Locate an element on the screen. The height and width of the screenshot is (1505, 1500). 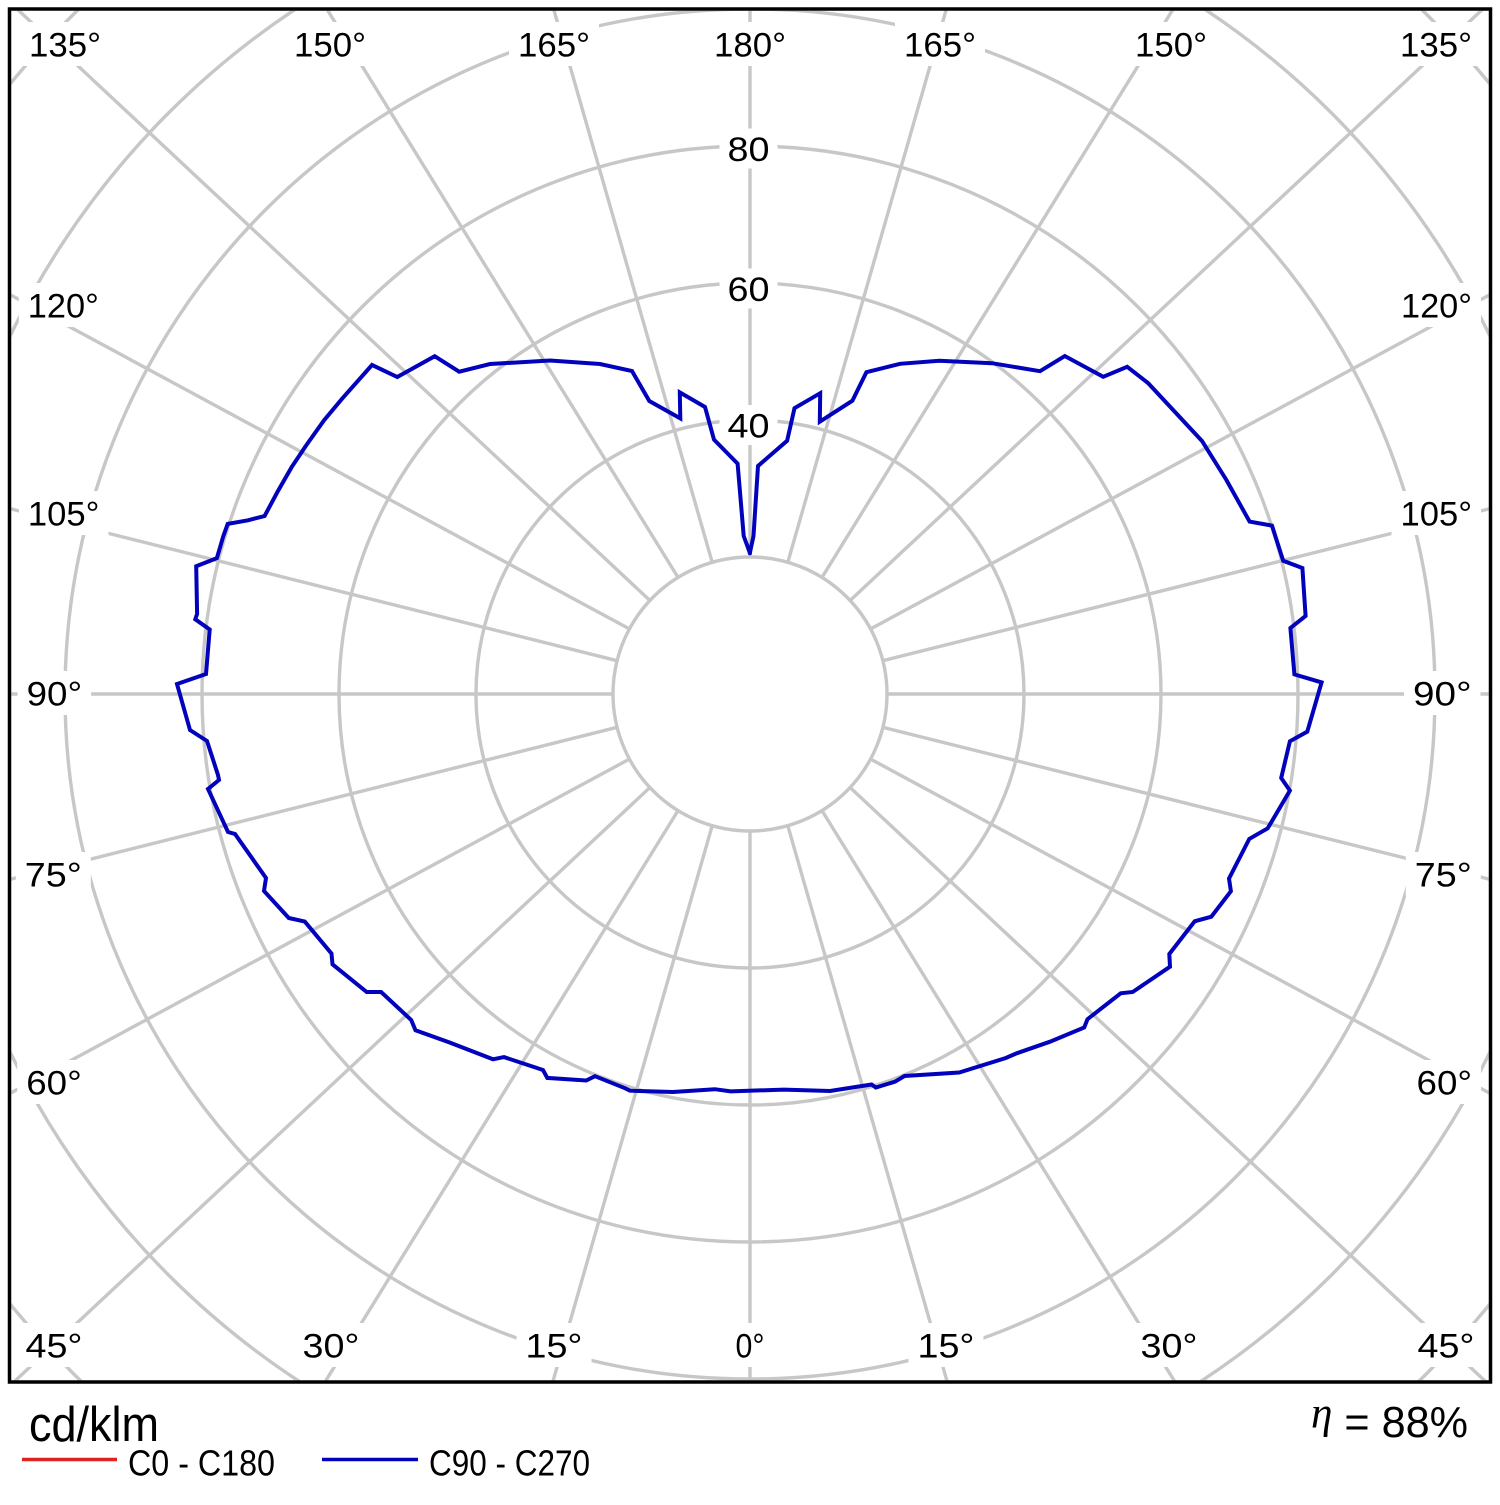
svg-text: 80 is located at coordinates (749, 150).